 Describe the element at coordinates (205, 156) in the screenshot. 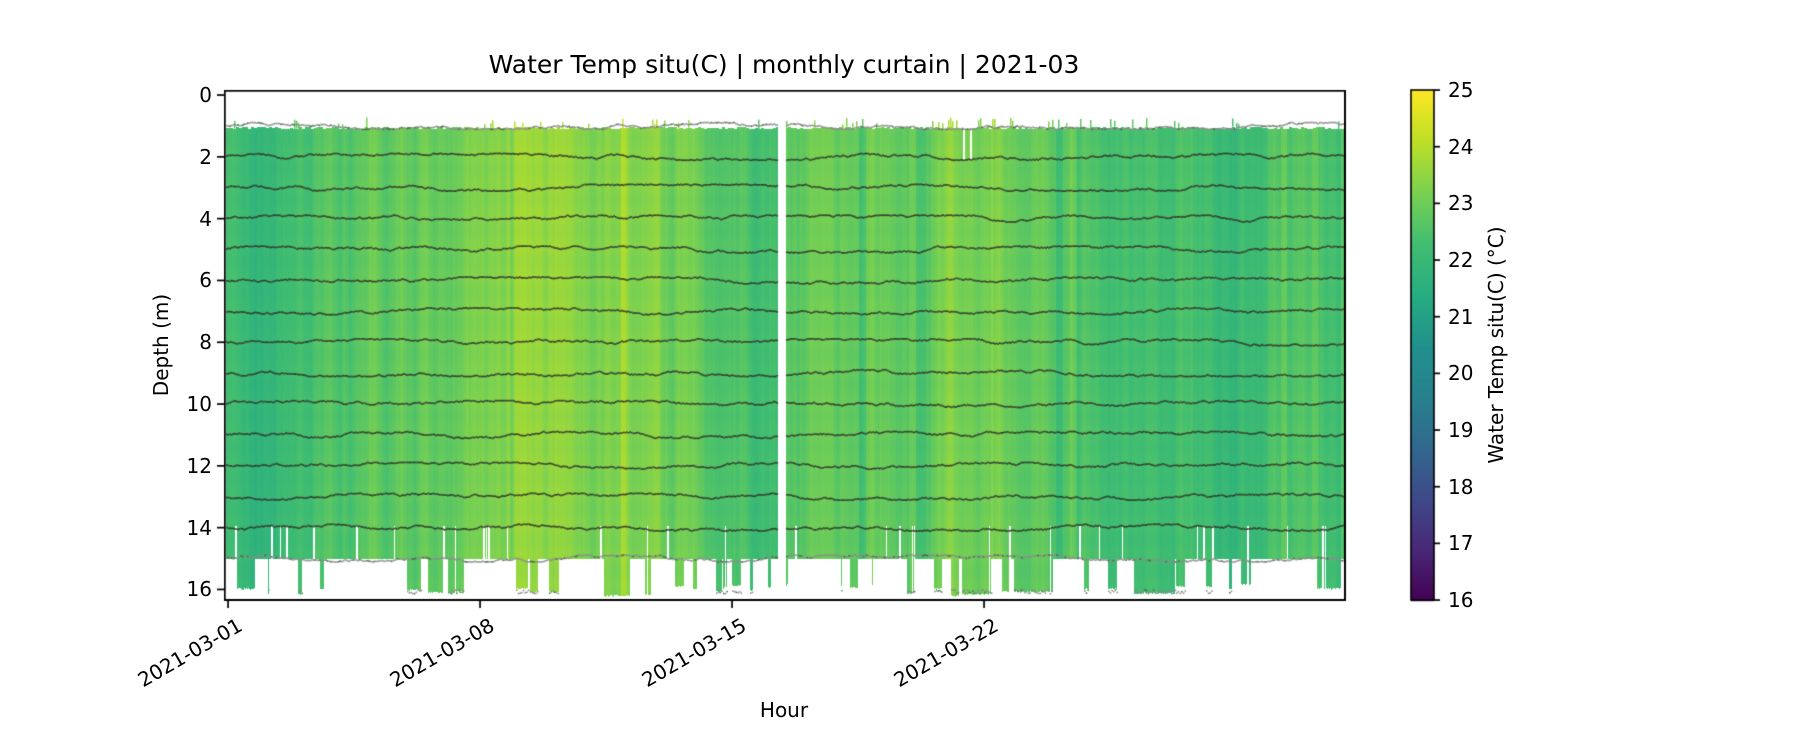

I see `y-tick-label: 2` at that location.